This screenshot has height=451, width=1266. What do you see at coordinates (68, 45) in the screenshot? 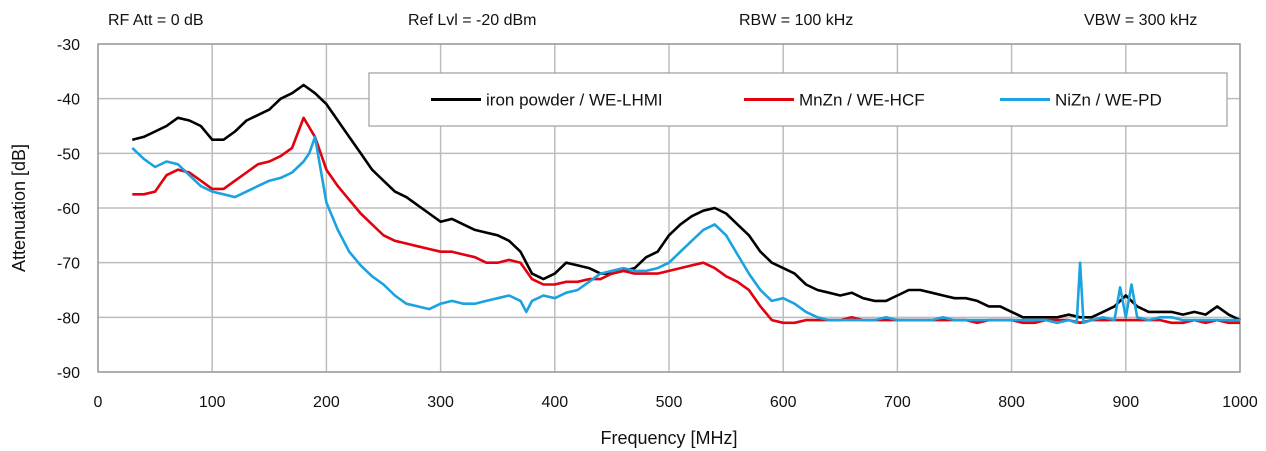
I see `y-tick-label: -30` at bounding box center [68, 45].